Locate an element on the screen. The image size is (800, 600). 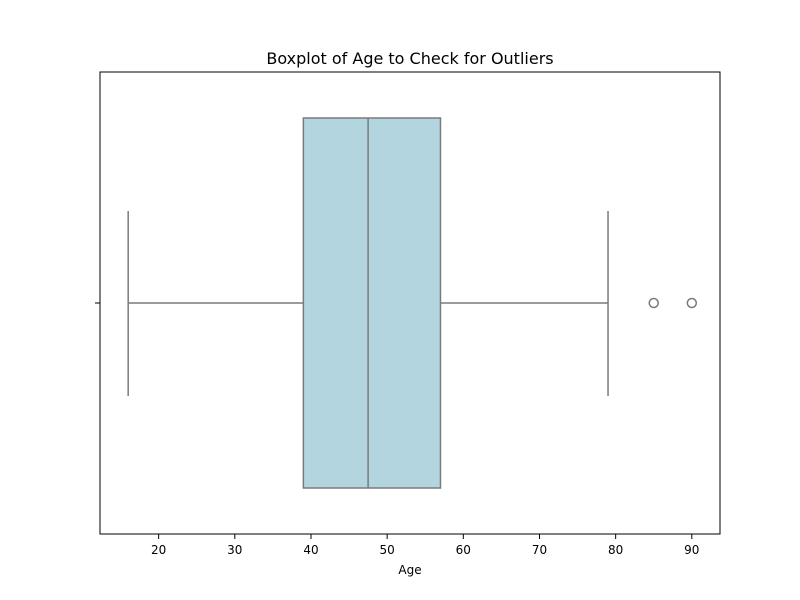
x-tick-label: 90 is located at coordinates (691, 550).